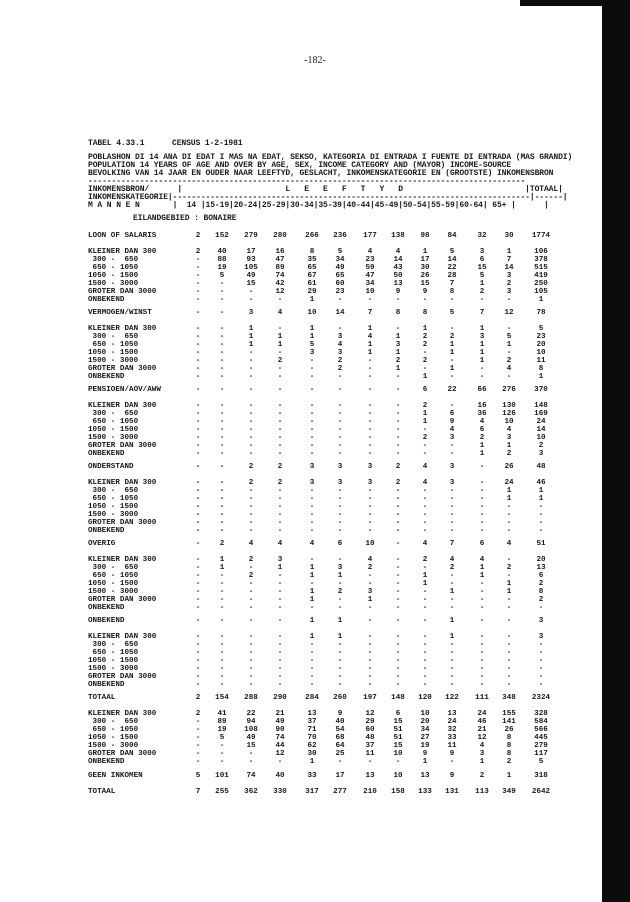  What do you see at coordinates (280, 483) in the screenshot?
I see `cell-25-29: 2` at bounding box center [280, 483].